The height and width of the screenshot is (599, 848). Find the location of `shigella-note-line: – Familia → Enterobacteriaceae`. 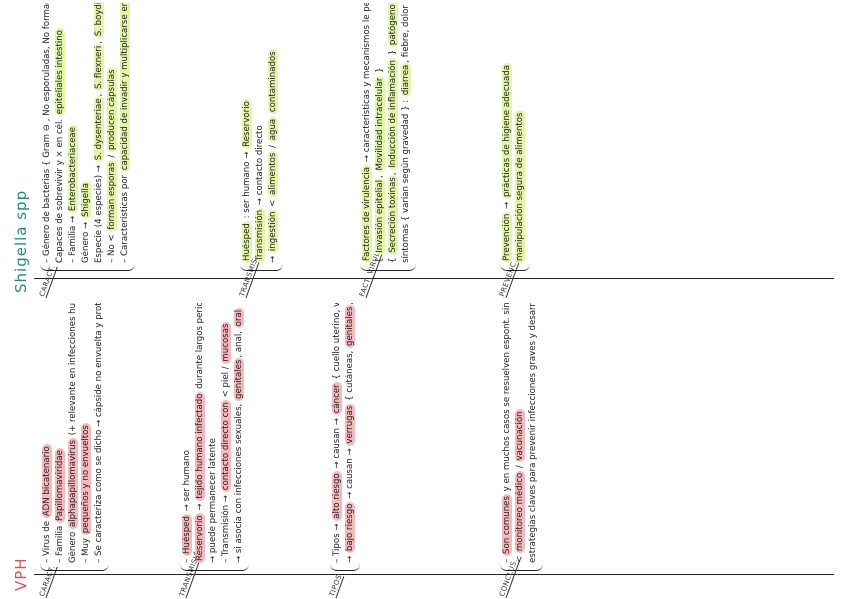

shigella-note-line: – Familia → Enterobacteriaceae is located at coordinates (73, 194).